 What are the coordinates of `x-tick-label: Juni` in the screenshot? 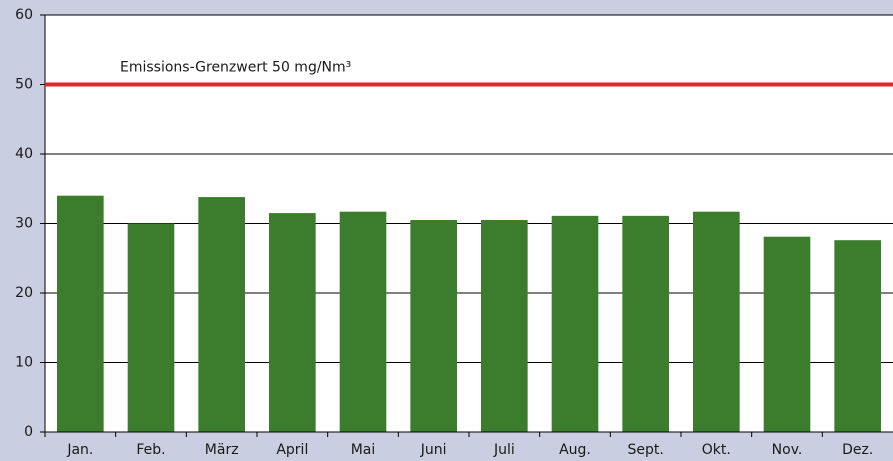 It's located at (433, 450).